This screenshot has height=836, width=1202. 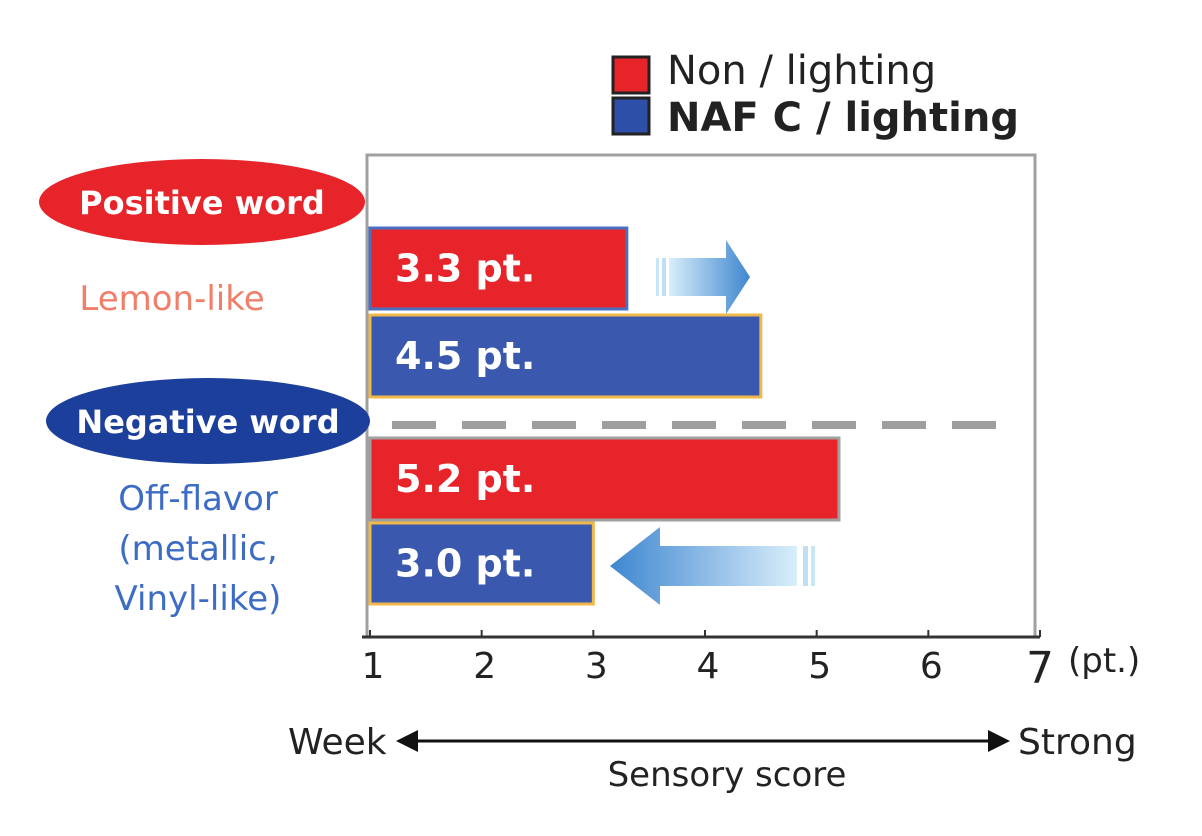 I want to click on sensory-scale: Week Strong Sensory score, so click(x=712, y=758).